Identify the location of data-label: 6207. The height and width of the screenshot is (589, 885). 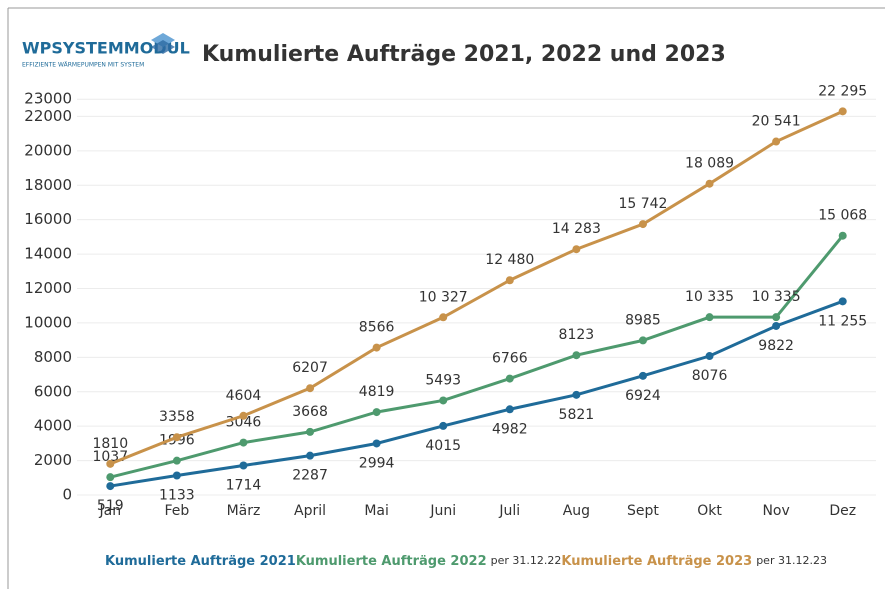
(310, 368).